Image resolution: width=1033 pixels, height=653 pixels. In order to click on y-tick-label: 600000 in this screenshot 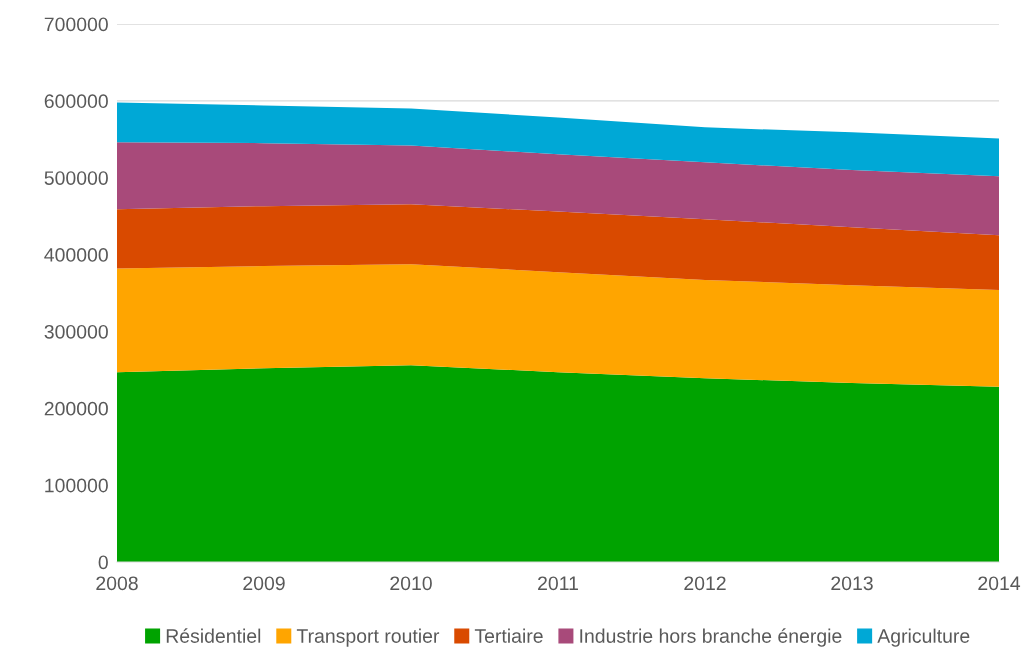, I will do `click(76, 101)`.